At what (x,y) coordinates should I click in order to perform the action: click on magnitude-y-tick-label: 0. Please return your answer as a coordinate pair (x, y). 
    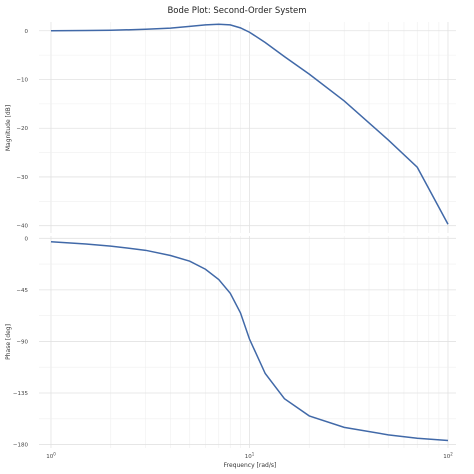
    Looking at the image, I should click on (27, 32).